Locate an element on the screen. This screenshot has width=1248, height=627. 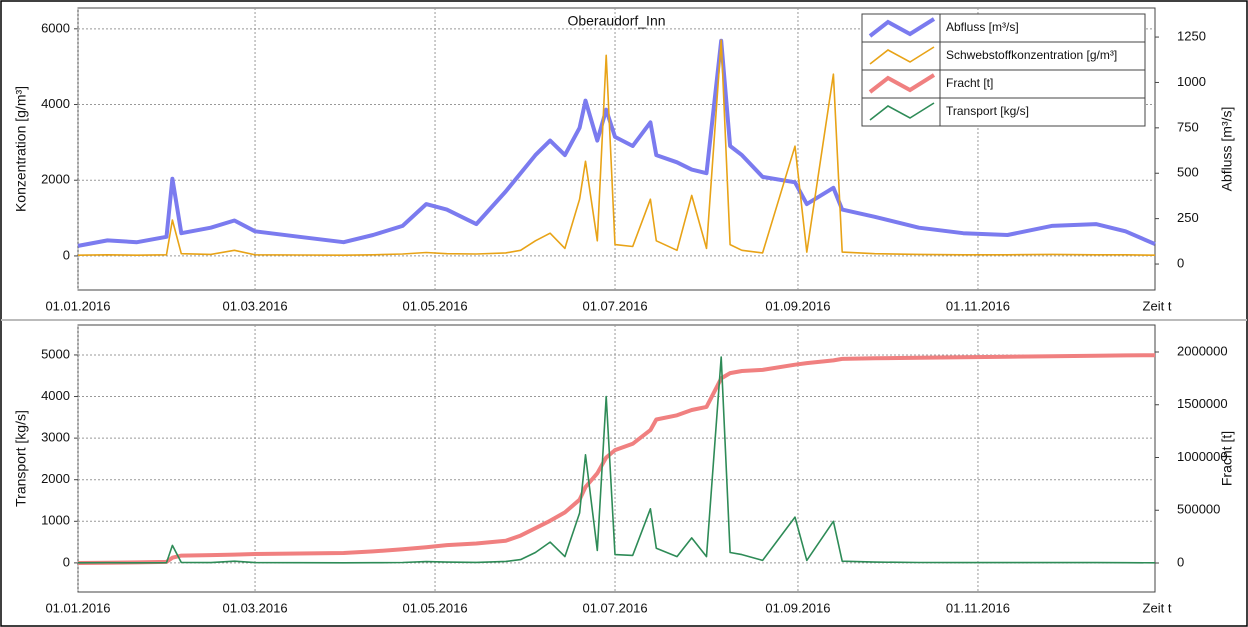
y2-axis-label: Abfluss [m³/s] is located at coordinates (1227, 149).